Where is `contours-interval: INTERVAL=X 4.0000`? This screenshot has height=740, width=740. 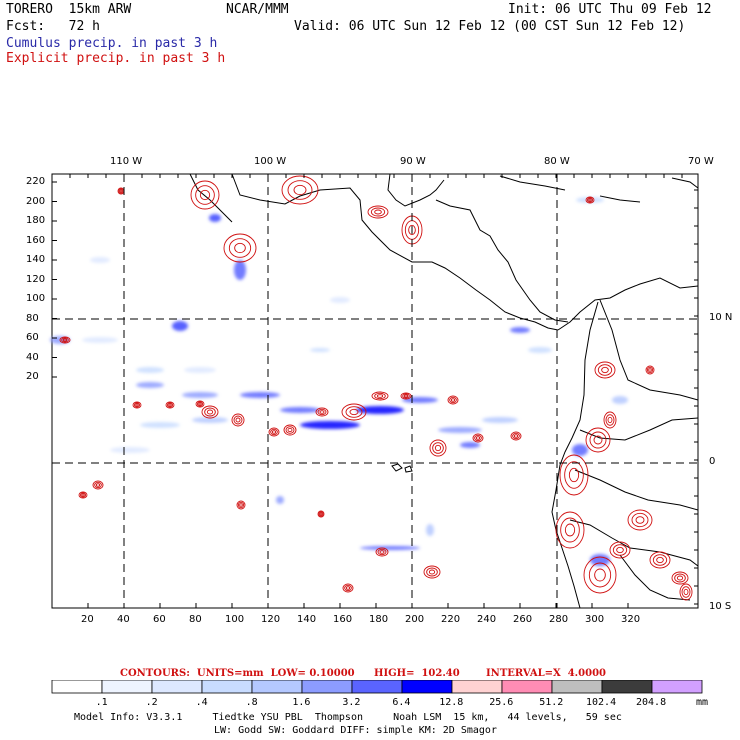 contours-interval: INTERVAL=X 4.0000 is located at coordinates (546, 673).